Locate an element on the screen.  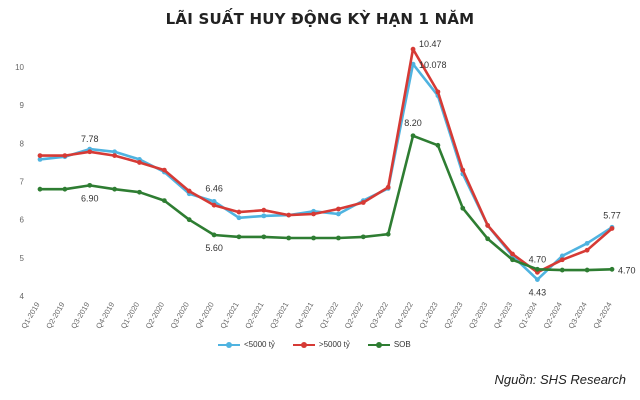
x-tick-label: Q1-2024 is located at coordinates (528, 316).